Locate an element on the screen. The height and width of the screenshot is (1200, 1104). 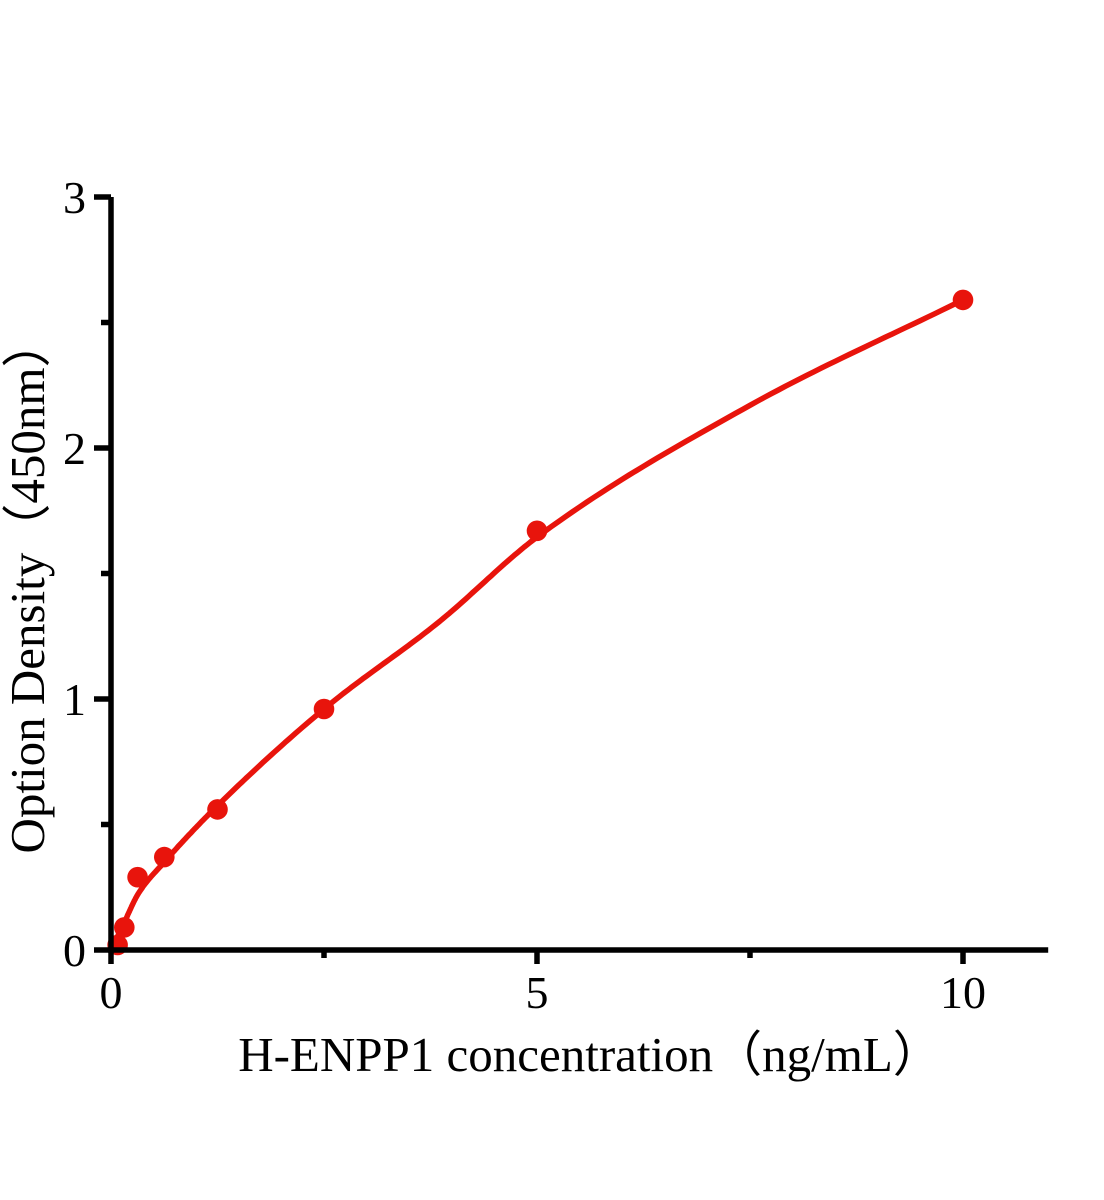
y-axis-label: Option Density（450nm） is located at coordinates (27, 586).